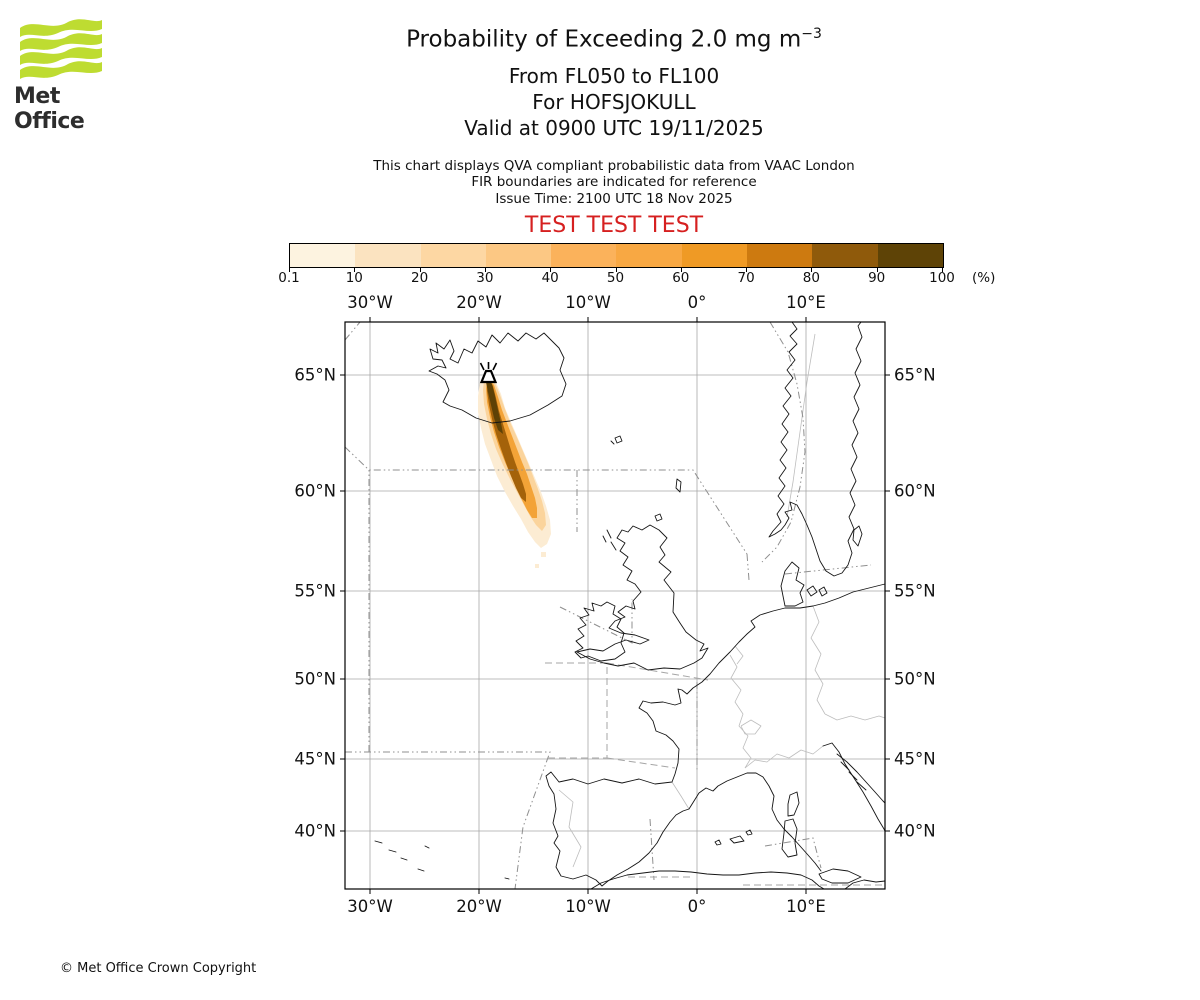 This screenshot has height=1000, width=1200. Describe the element at coordinates (49, 109) in the screenshot. I see `logo-wordmark: Met Office` at that location.